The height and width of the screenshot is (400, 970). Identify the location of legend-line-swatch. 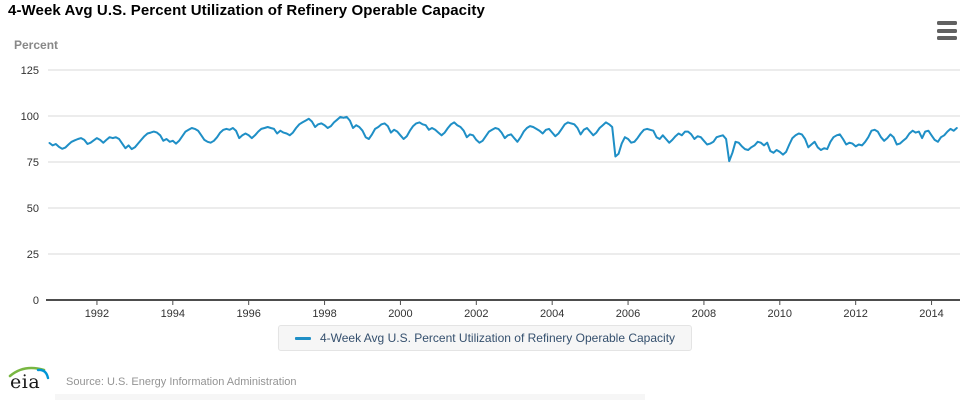
(302, 338).